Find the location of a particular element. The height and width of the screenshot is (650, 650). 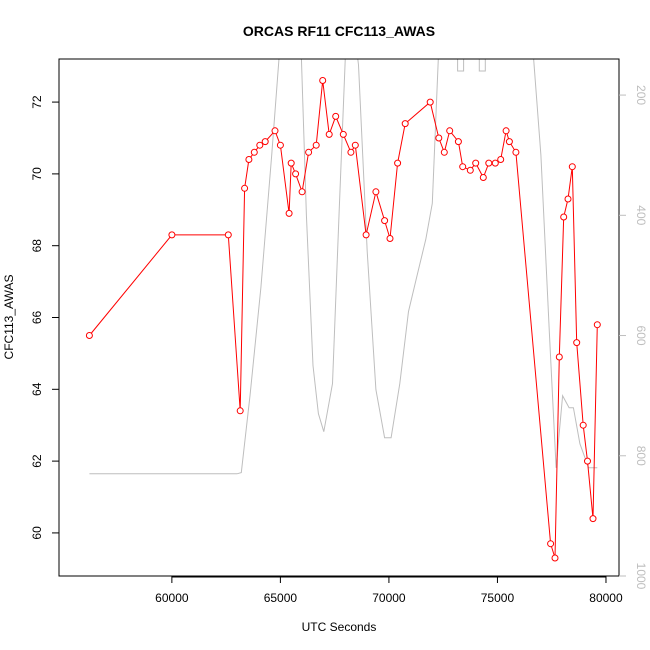

x-axis: 60000 65000 70000 75000 80000 is located at coordinates (389, 590).